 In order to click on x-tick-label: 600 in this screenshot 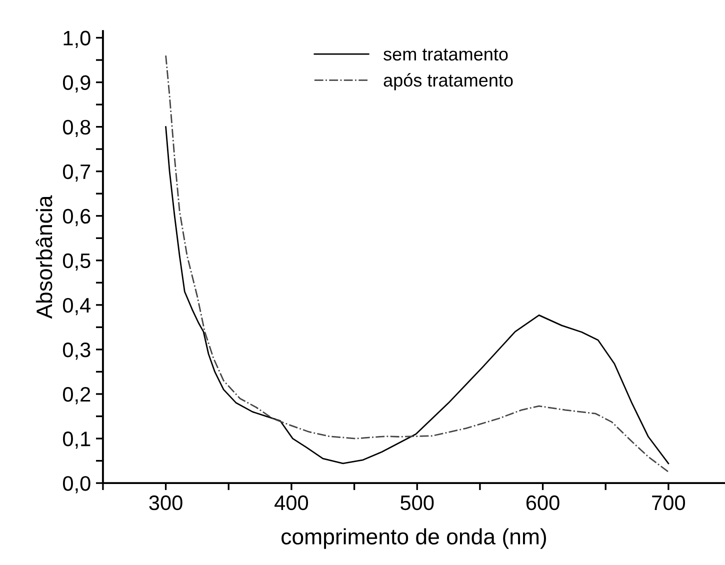, I will do `click(543, 502)`.